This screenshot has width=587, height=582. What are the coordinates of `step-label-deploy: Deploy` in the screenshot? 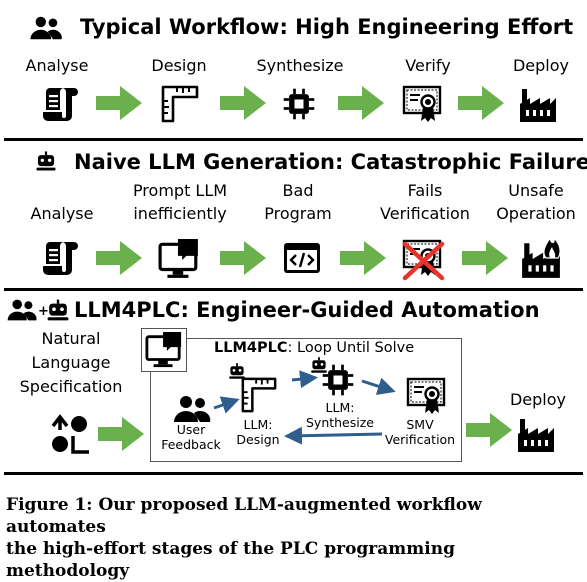 It's located at (541, 65).